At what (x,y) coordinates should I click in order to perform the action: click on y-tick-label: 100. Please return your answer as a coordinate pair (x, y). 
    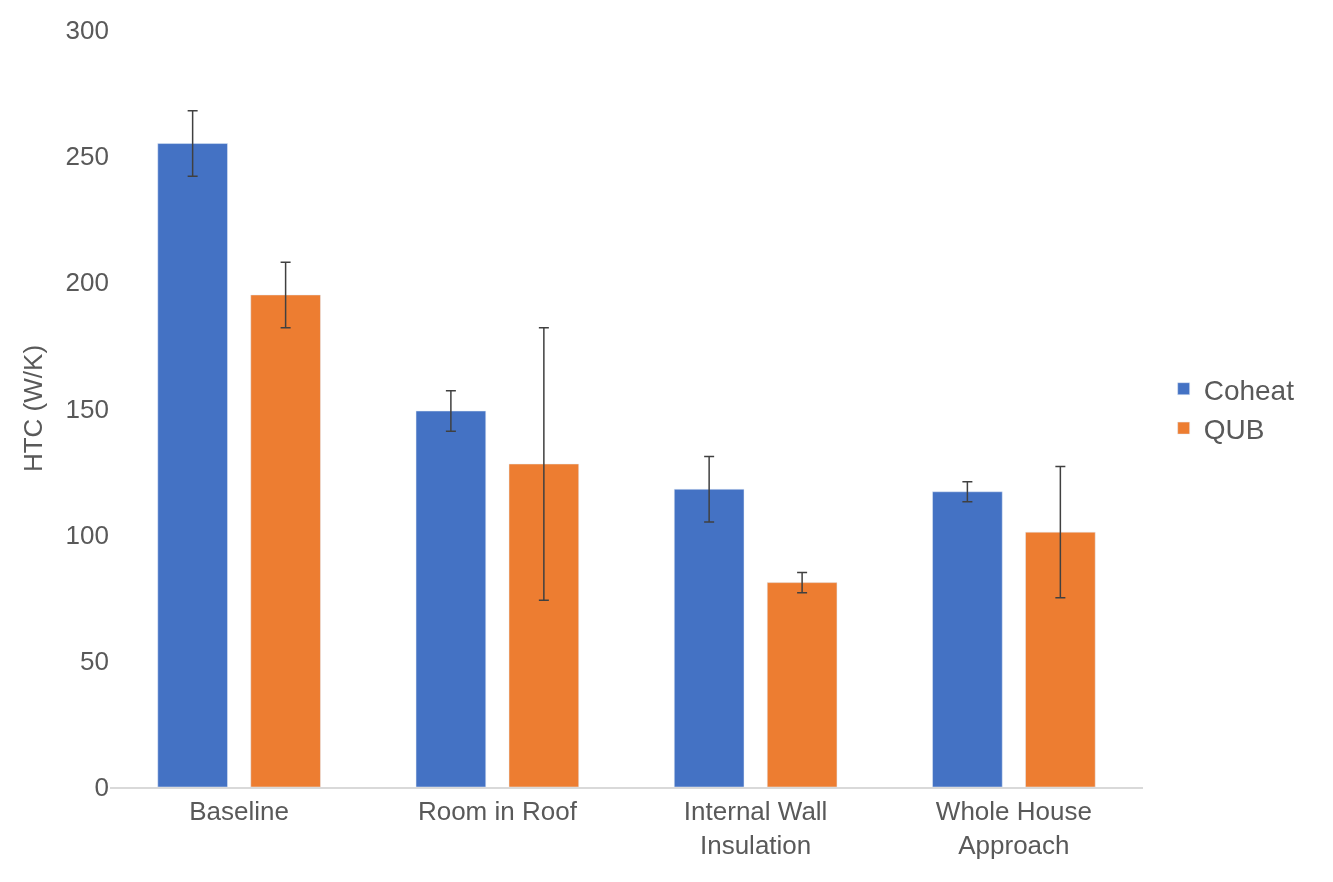
    Looking at the image, I should click on (87, 534).